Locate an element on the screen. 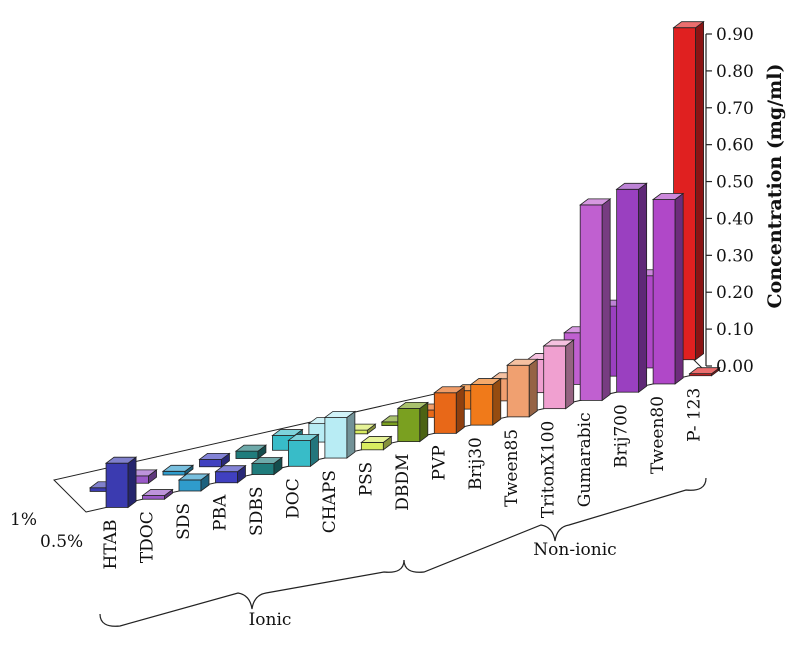 This screenshot has height=664, width=792. y-tick-label: 0.70 is located at coordinates (735, 109).